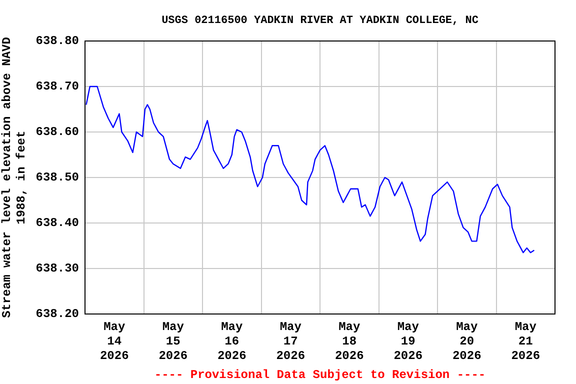 This screenshot has width=576, height=384. Describe the element at coordinates (57, 41) in the screenshot. I see `y-tick-label: 638.80` at that location.